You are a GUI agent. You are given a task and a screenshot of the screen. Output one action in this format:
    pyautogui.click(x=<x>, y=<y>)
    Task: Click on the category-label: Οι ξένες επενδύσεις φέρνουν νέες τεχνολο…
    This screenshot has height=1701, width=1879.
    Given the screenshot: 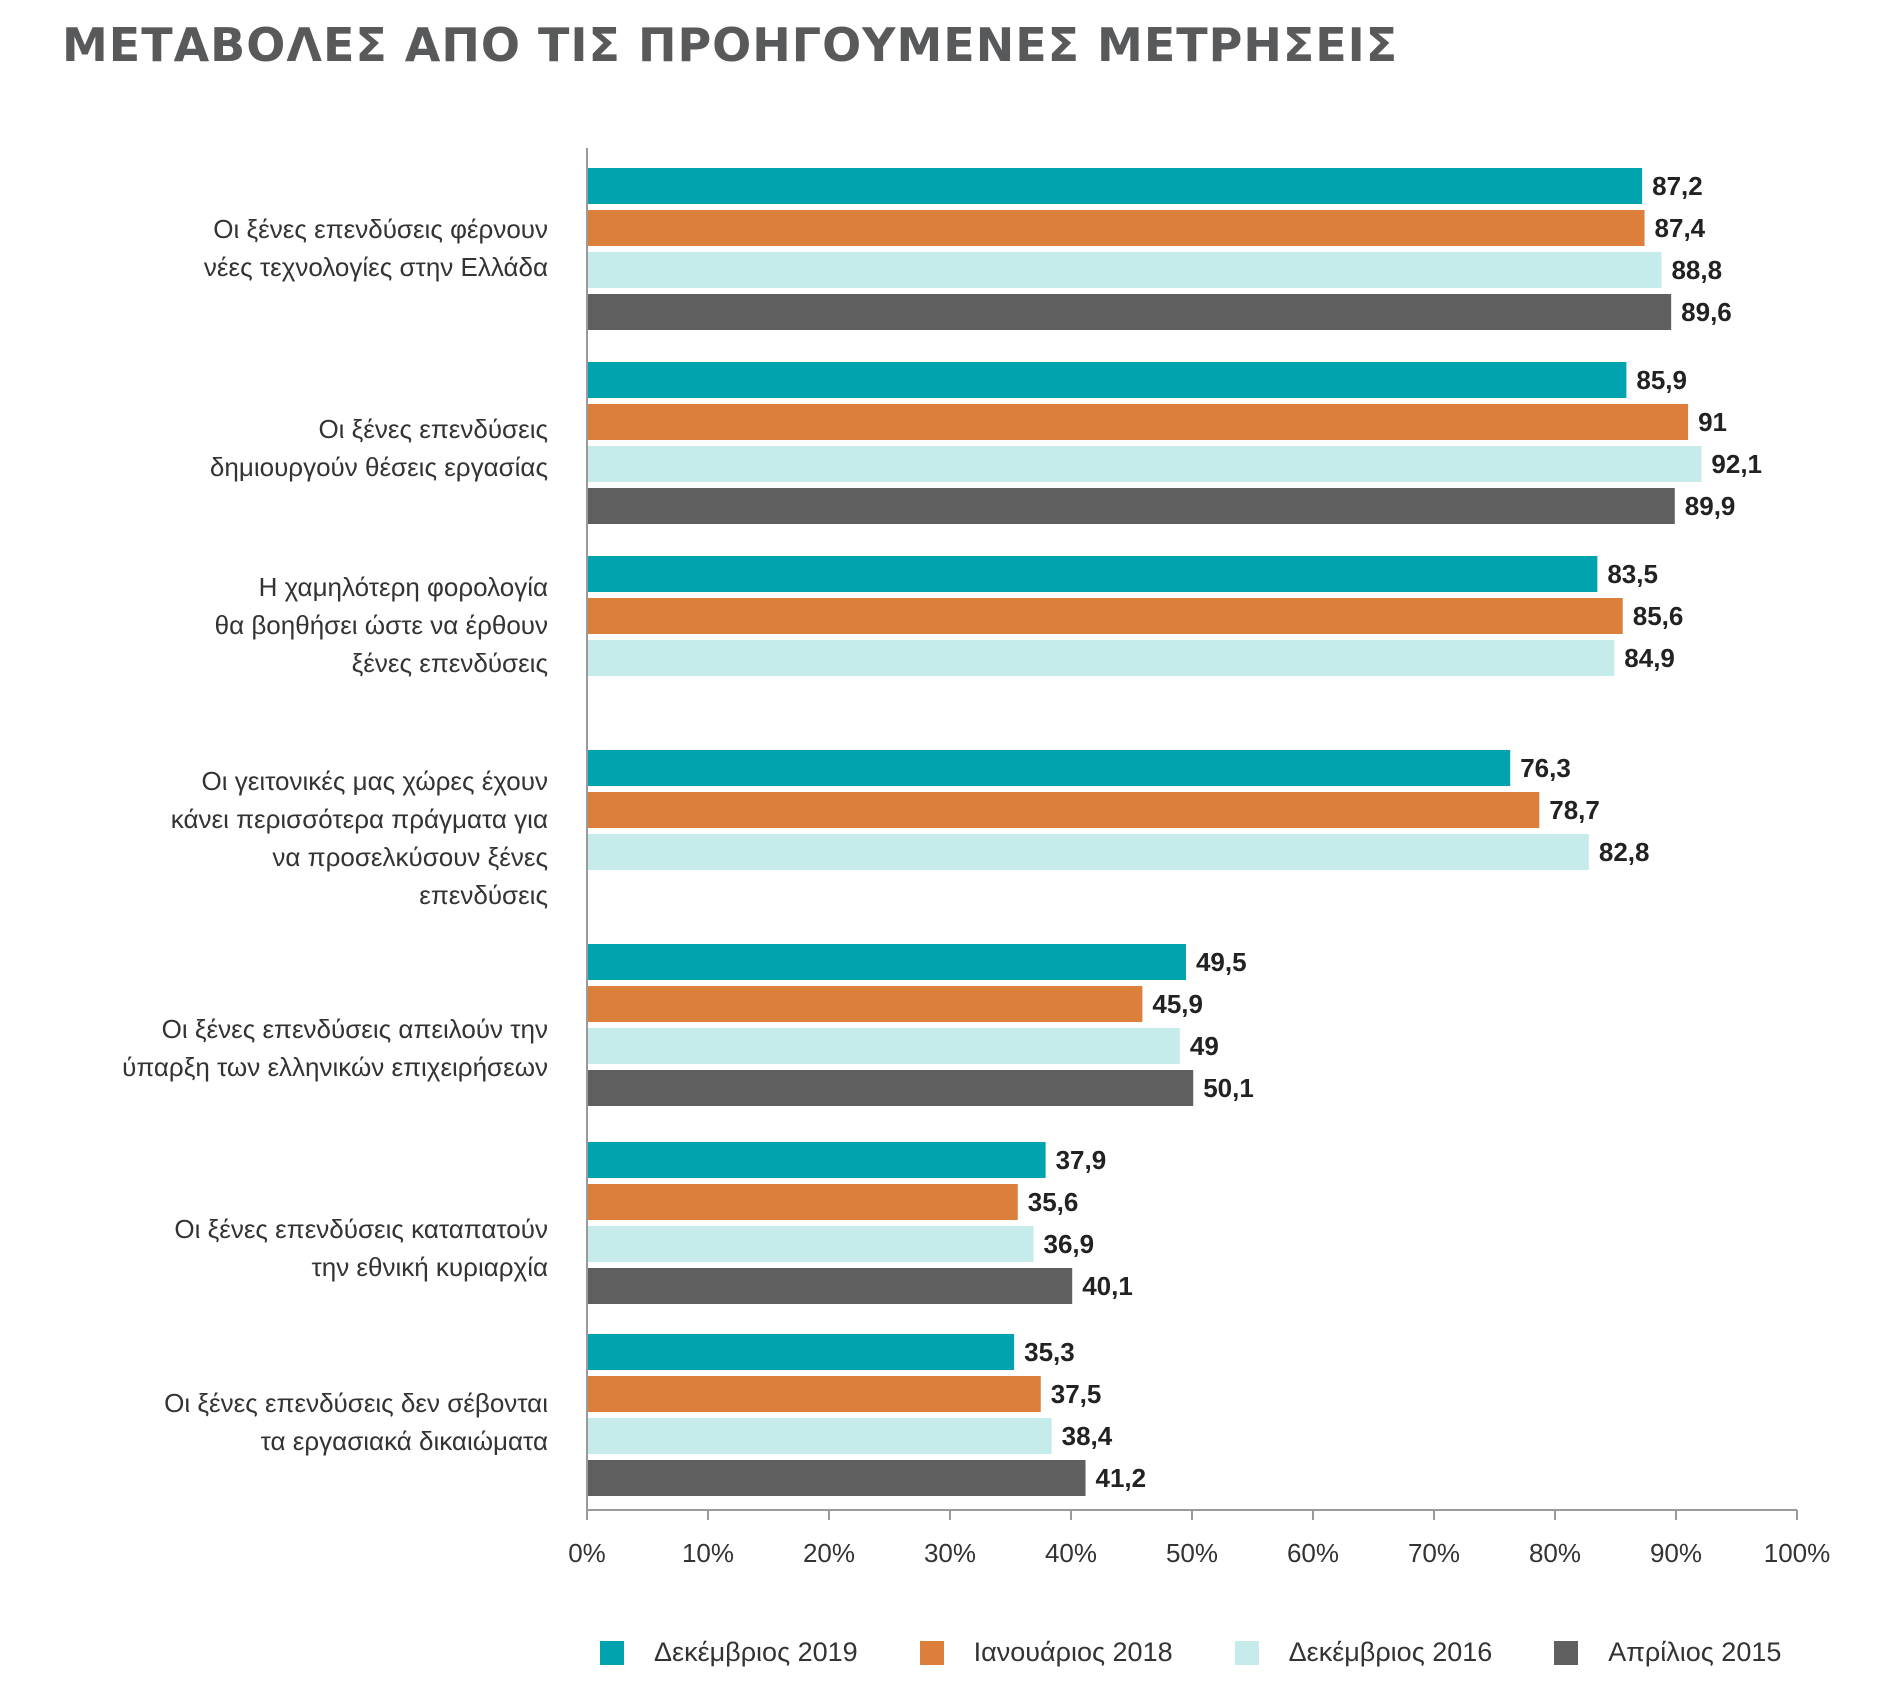 What is the action you would take?
    pyautogui.click(x=375, y=248)
    